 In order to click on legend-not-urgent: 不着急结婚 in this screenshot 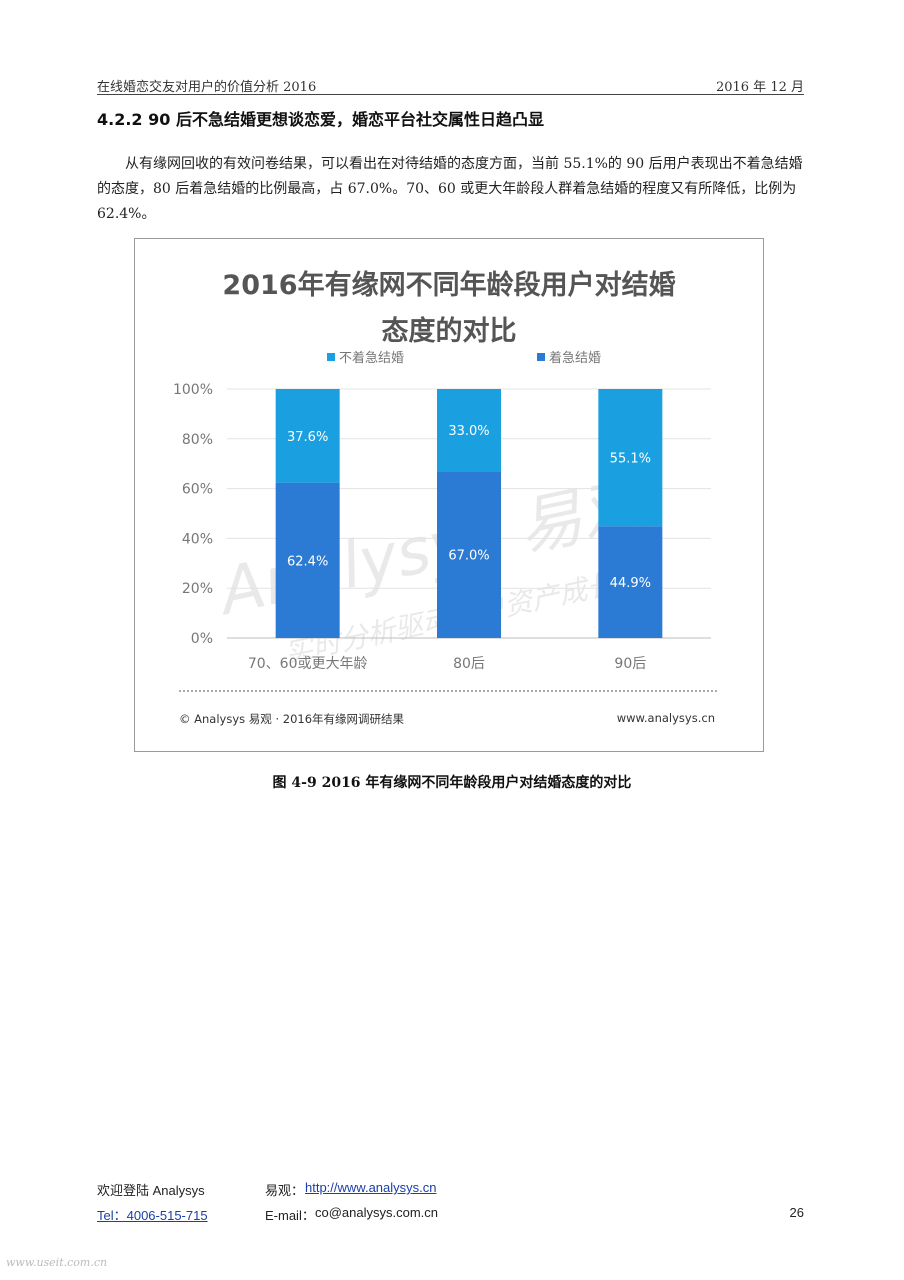, I will do `click(365, 356)`.